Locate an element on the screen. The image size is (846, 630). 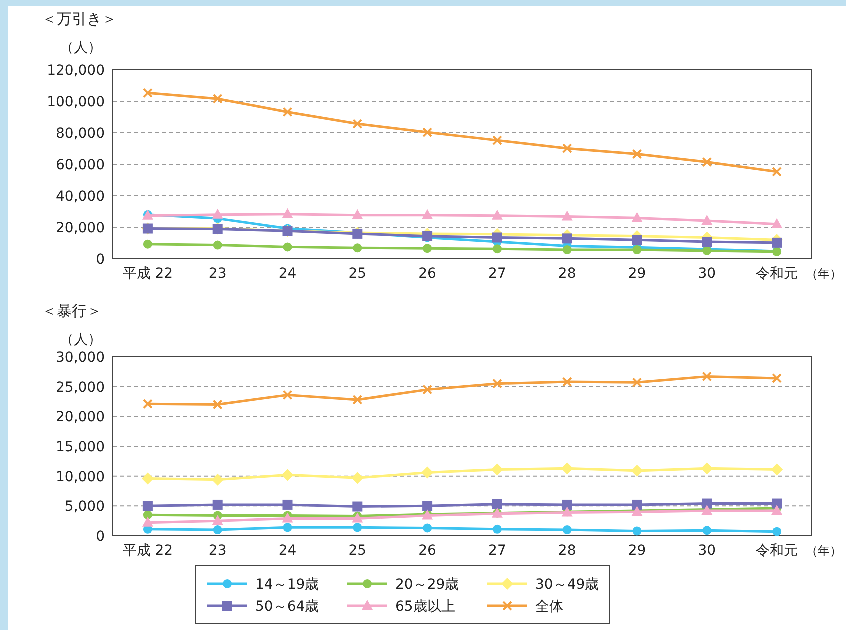
legend-label: 50～64歳 is located at coordinates (288, 607).